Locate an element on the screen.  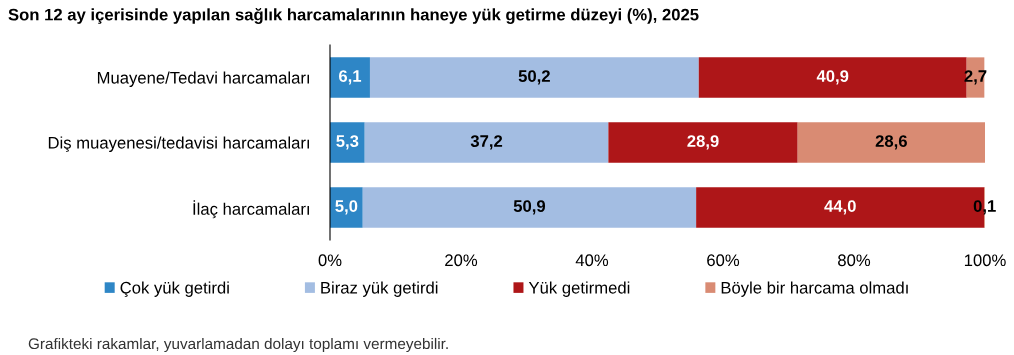
x-tick-label: 80% is located at coordinates (854, 260).